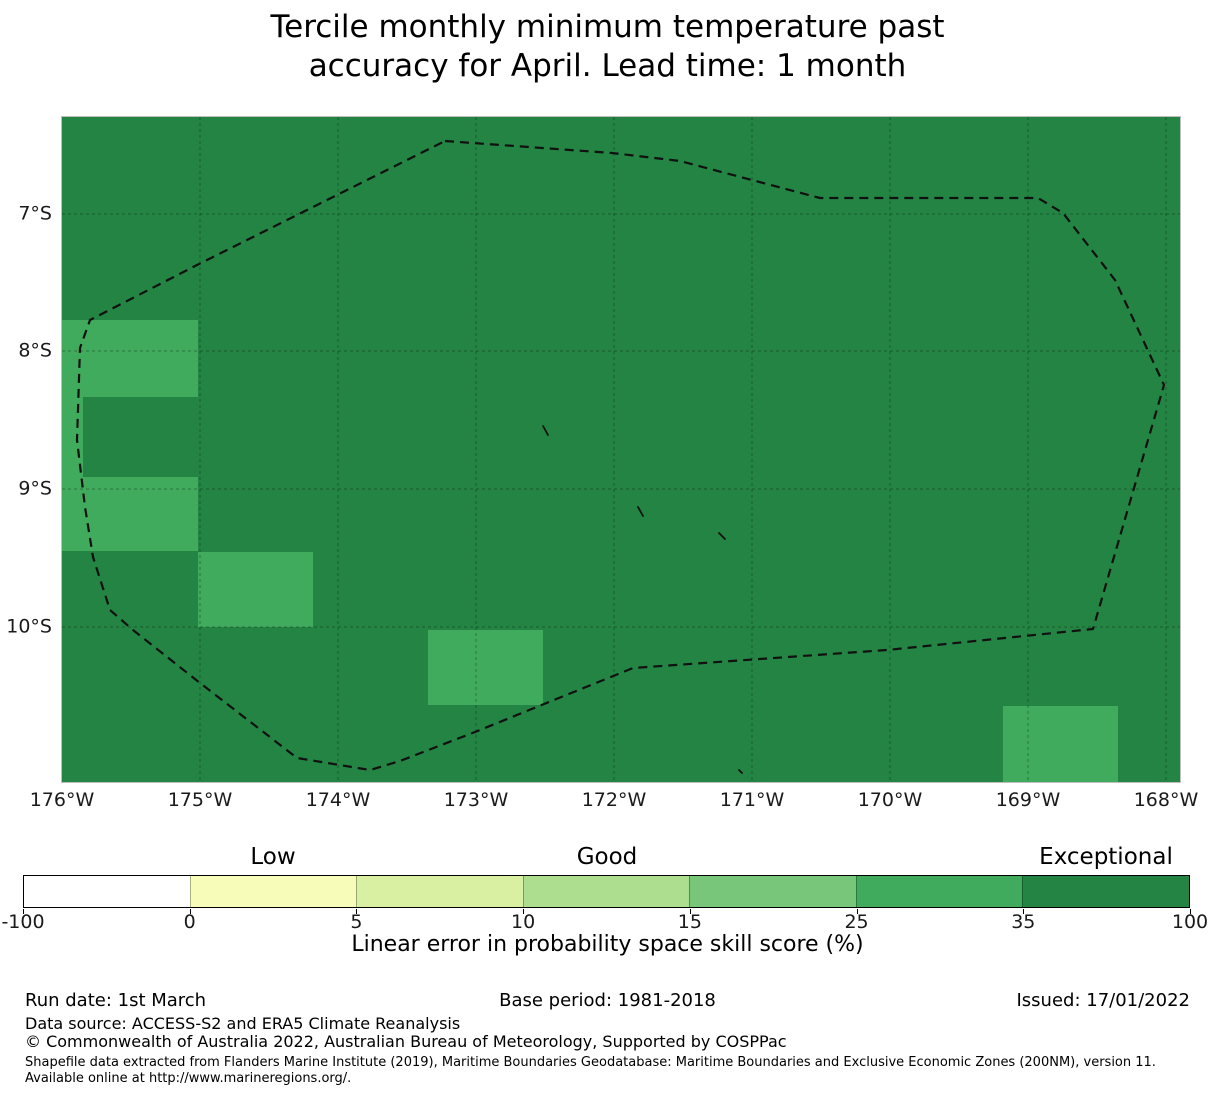 The image size is (1215, 1095). What do you see at coordinates (752, 800) in the screenshot?
I see `x-tick-label: 171°W` at bounding box center [752, 800].